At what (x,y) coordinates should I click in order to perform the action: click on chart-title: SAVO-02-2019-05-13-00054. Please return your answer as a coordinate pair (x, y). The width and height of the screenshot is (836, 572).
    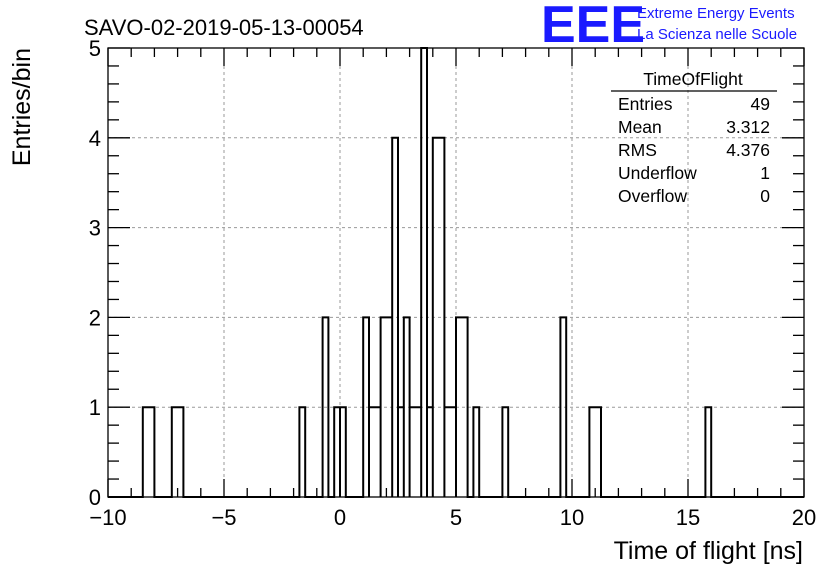
    Looking at the image, I should click on (224, 27).